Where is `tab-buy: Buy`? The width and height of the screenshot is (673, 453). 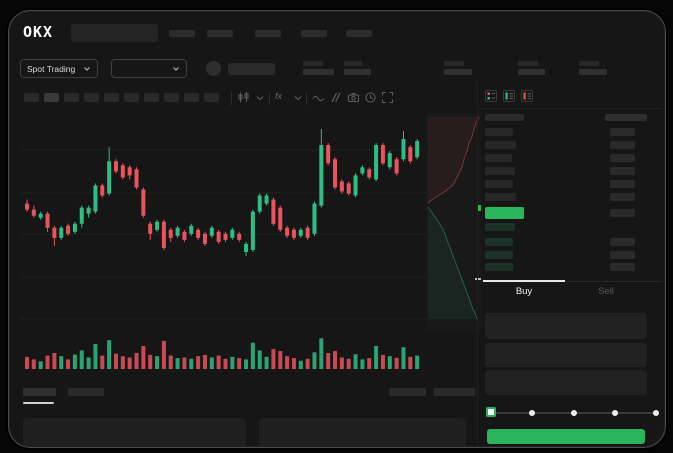
tab-buy: Buy is located at coordinates (524, 291).